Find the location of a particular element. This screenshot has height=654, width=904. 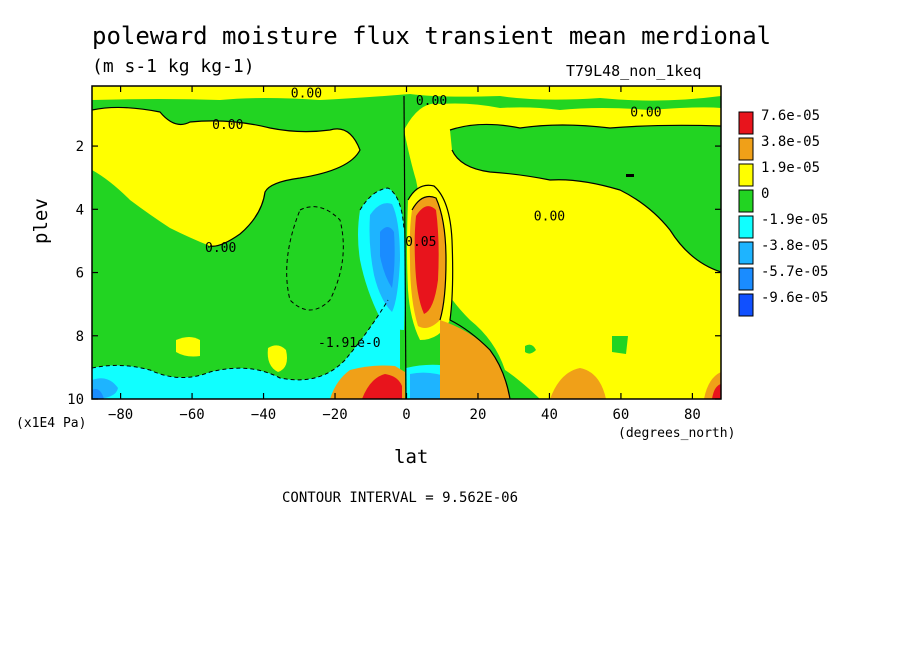

dashed-contours is located at coordinates (248, 284).